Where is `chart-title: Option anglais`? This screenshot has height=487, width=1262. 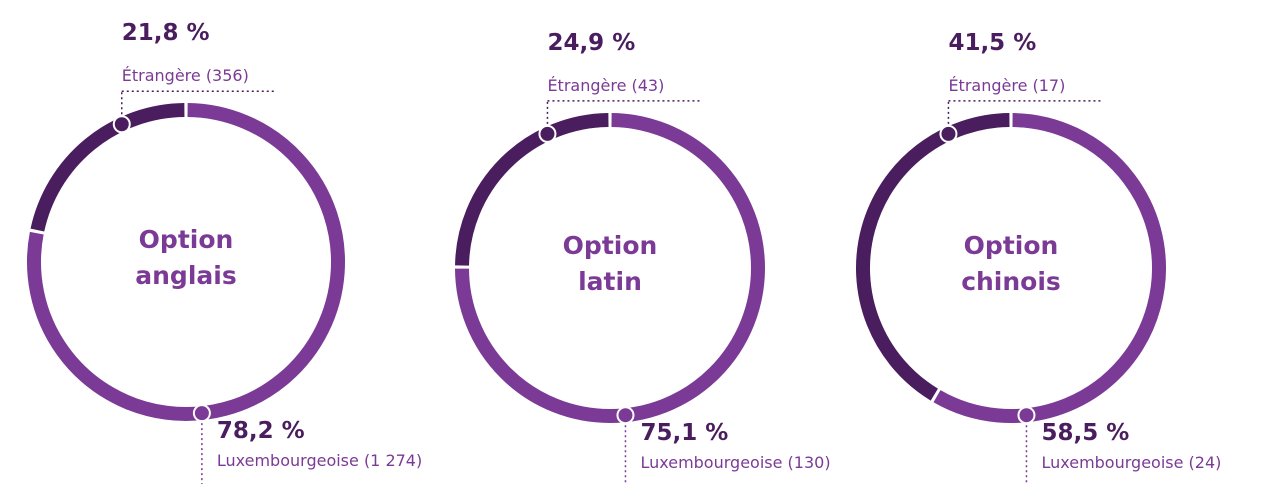
chart-title: Option anglais is located at coordinates (186, 257).